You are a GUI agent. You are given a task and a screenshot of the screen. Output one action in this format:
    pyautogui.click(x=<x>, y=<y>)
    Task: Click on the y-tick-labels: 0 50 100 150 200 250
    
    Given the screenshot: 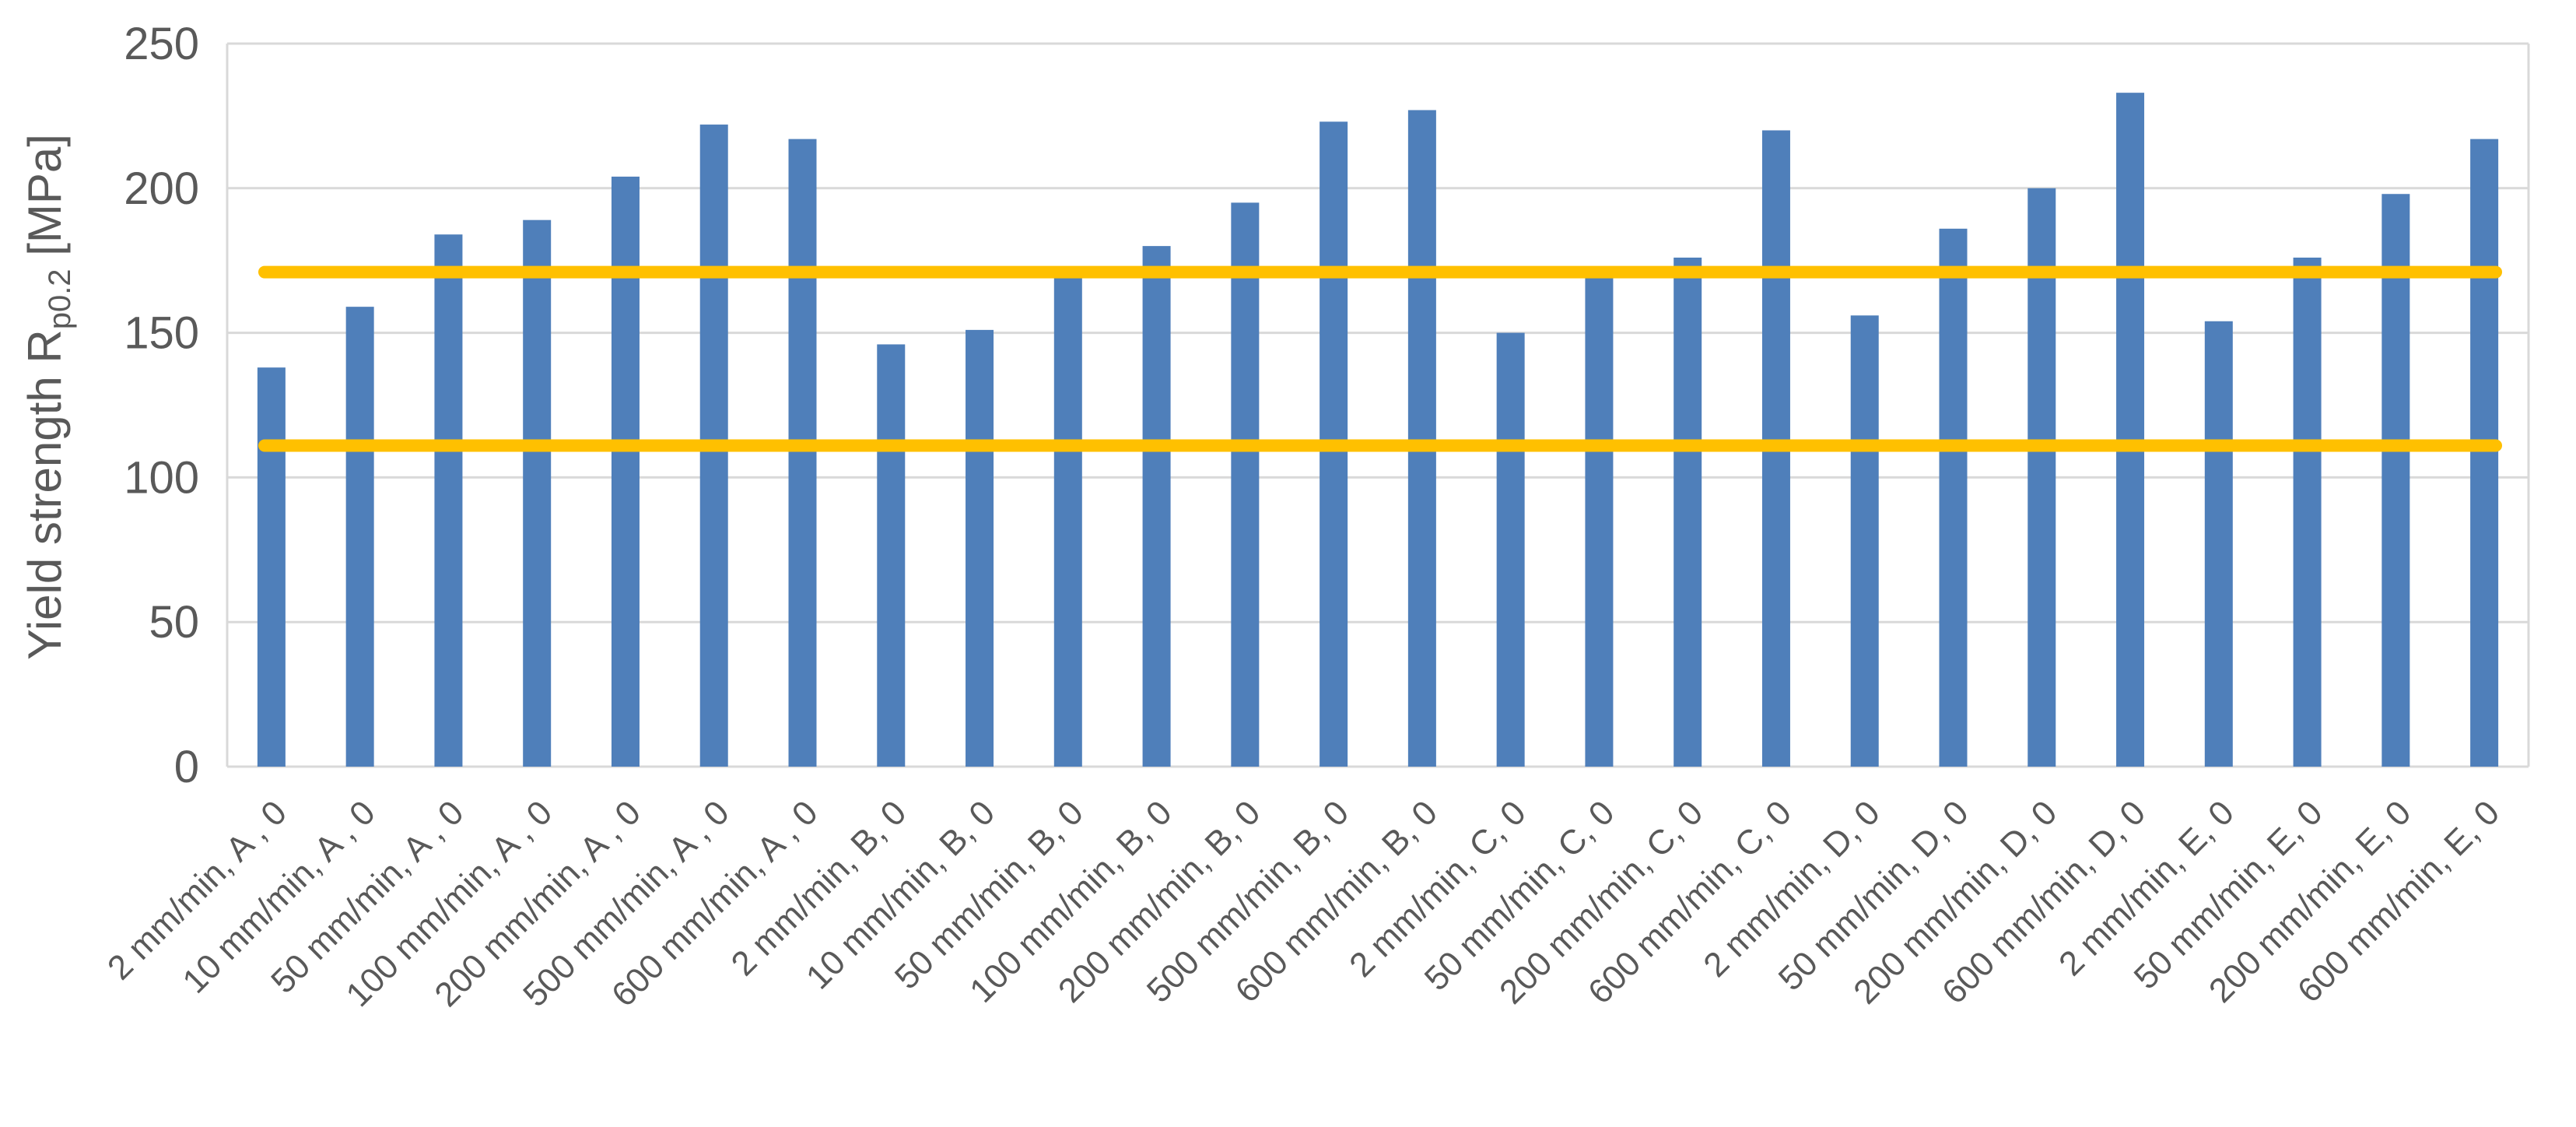 What is the action you would take?
    pyautogui.click(x=161, y=405)
    